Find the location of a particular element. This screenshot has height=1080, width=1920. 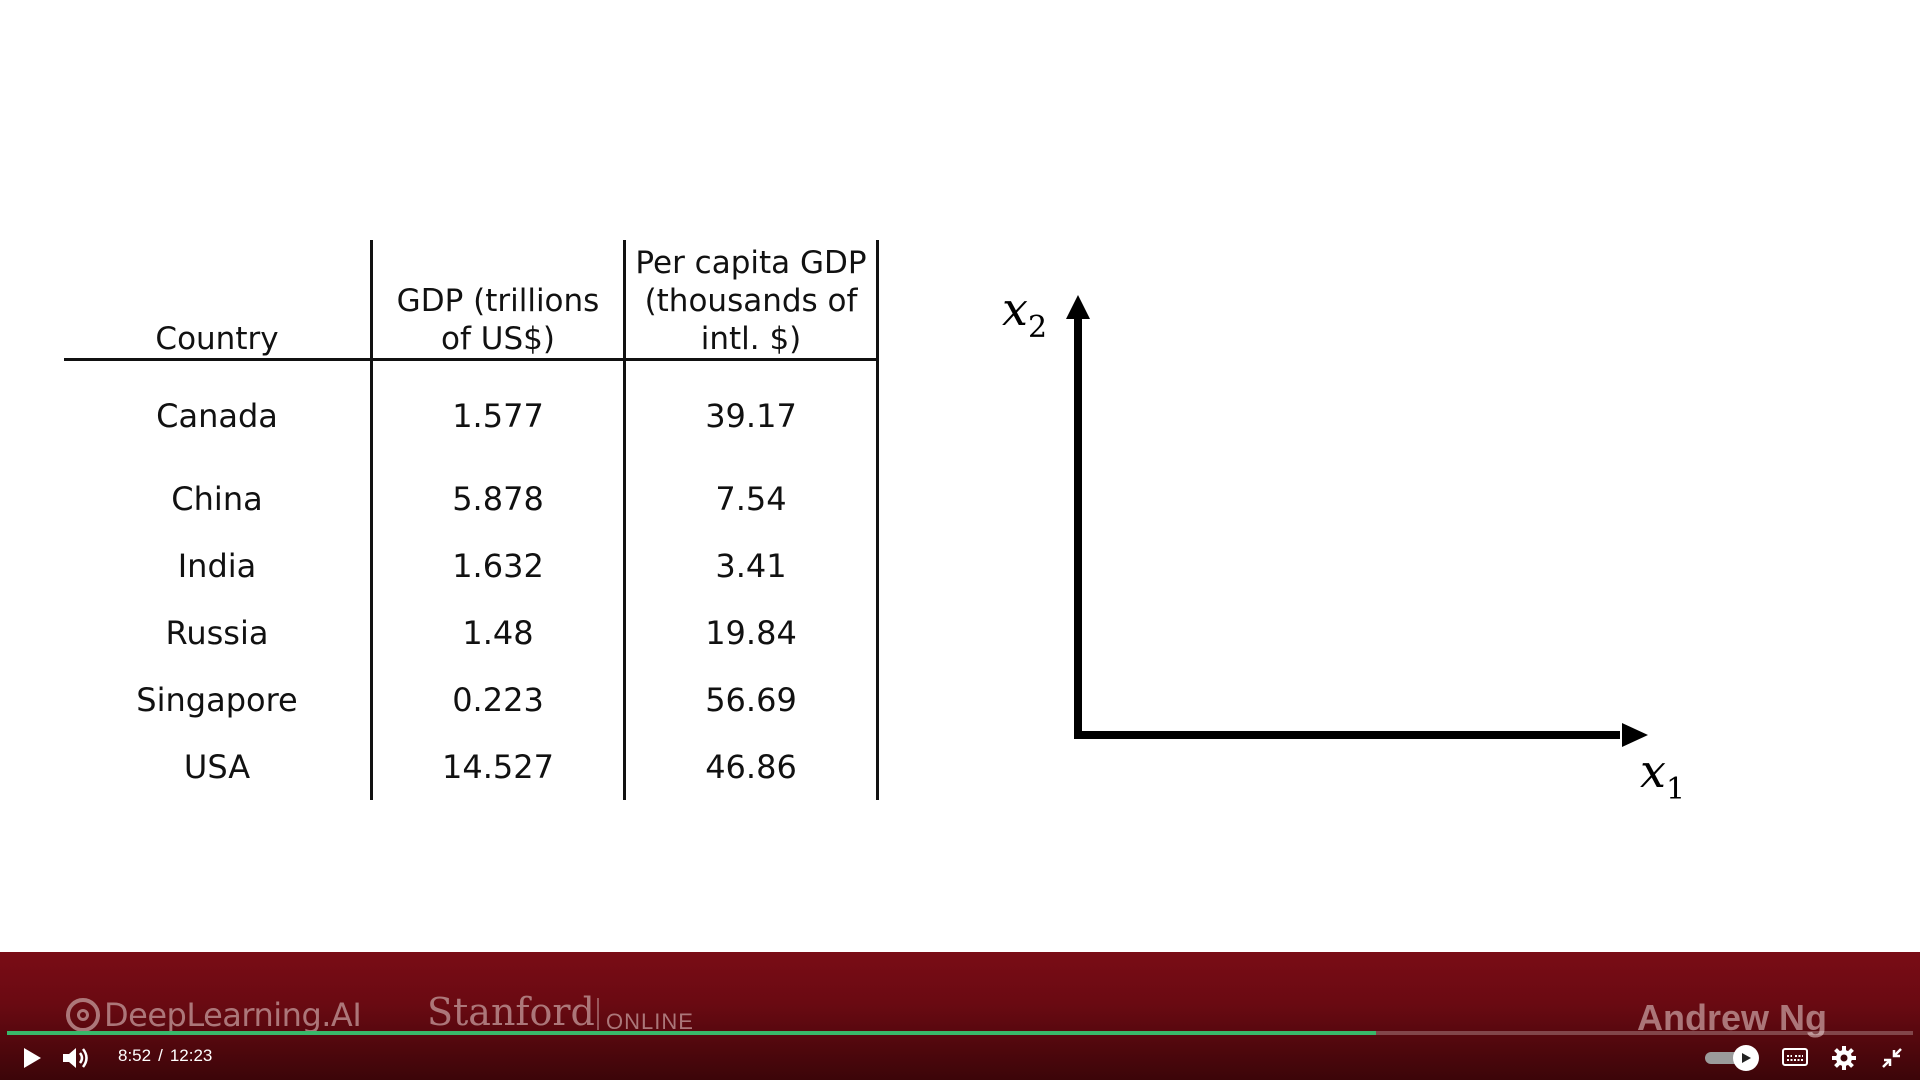

volume-button is located at coordinates (76, 1058).